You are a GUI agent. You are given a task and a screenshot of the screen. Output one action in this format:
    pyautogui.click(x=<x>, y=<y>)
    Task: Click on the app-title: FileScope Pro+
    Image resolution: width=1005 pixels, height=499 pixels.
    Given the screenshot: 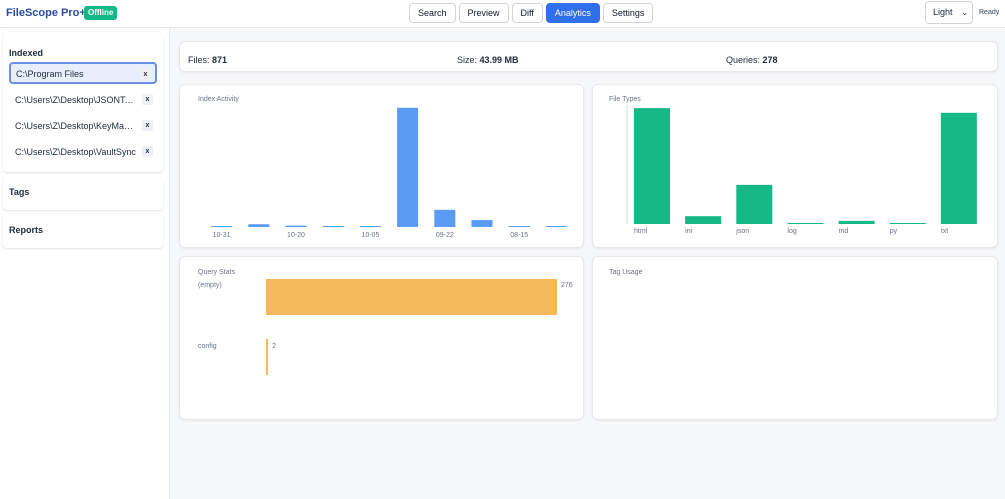 What is the action you would take?
    pyautogui.click(x=46, y=13)
    